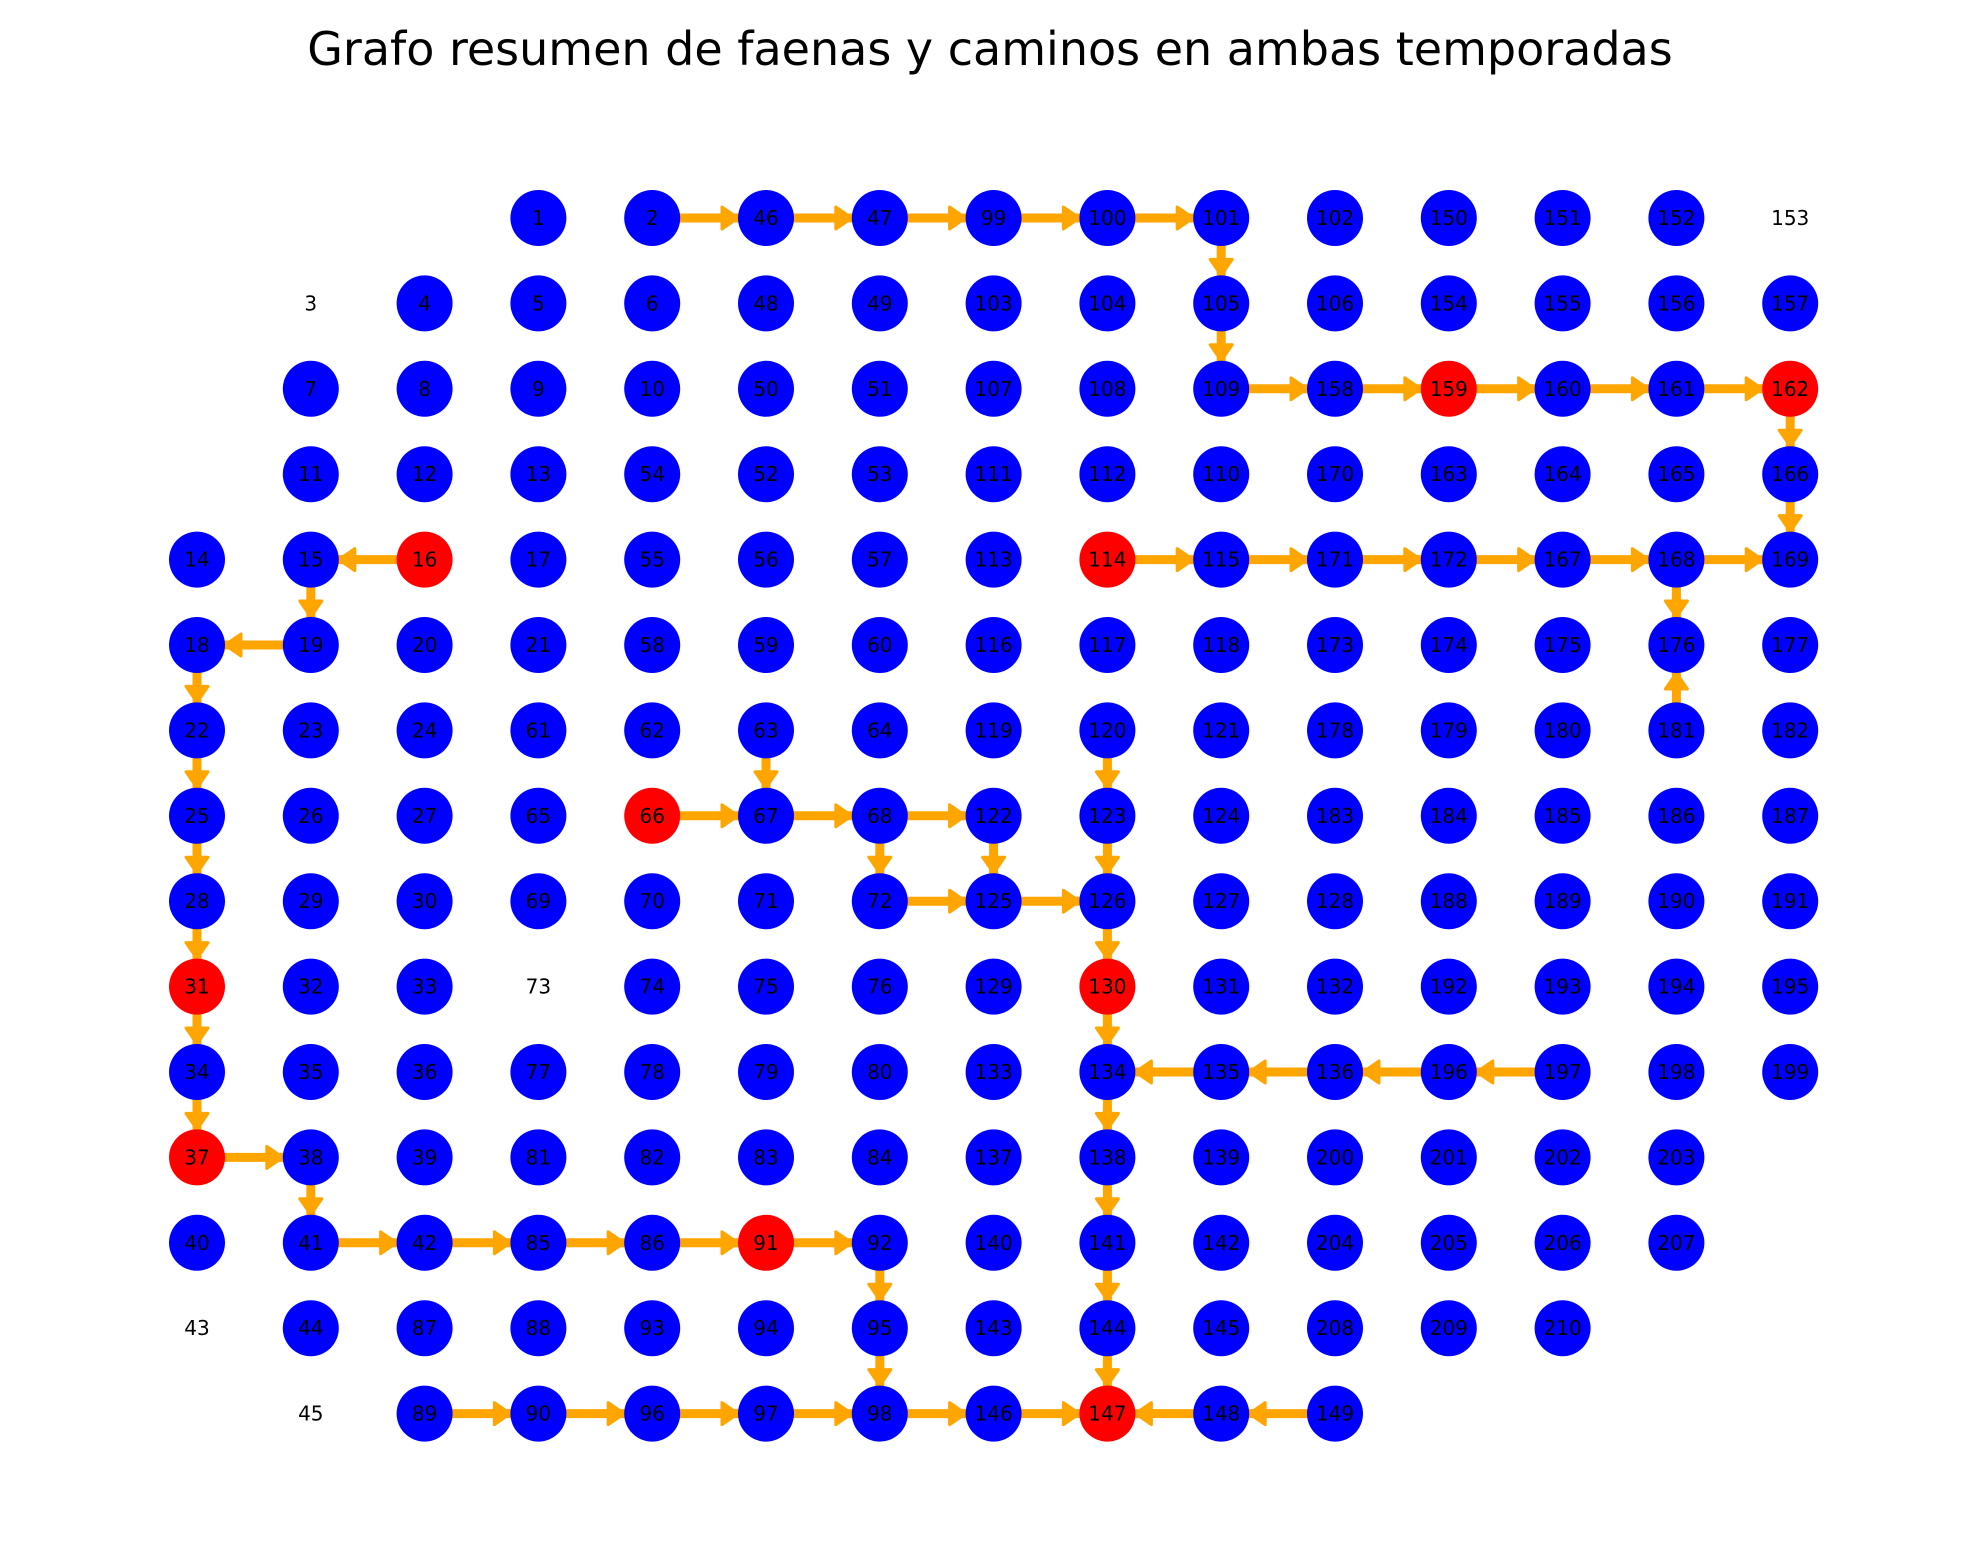 The image size is (1980, 1563). I want to click on node-81: 81, so click(538, 1157).